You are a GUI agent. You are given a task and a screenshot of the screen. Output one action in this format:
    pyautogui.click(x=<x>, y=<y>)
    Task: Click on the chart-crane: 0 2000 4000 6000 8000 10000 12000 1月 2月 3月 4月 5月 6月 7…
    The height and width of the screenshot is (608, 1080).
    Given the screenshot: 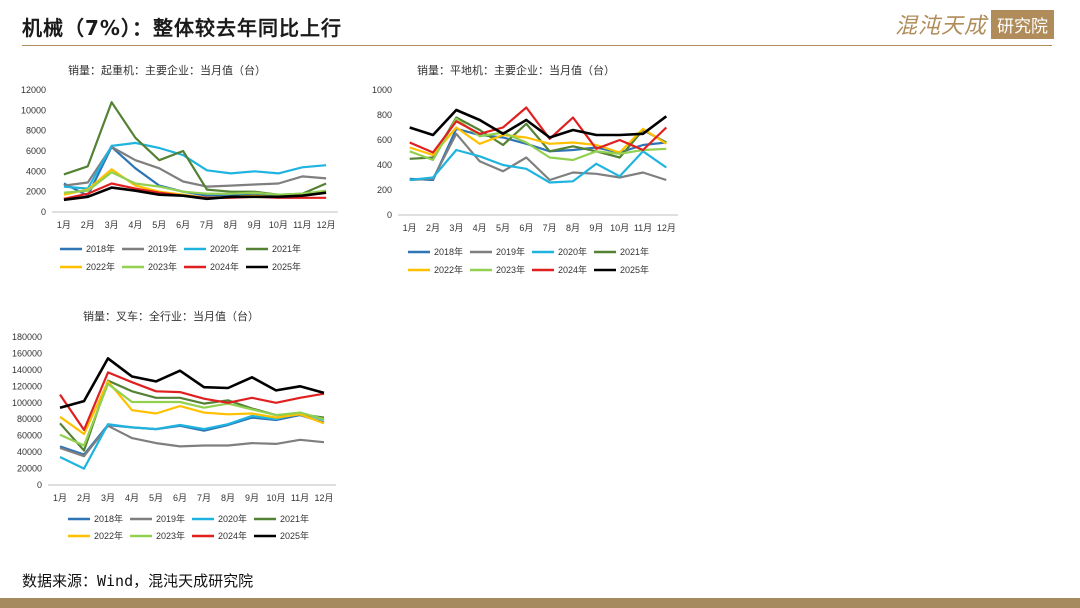 What is the action you would take?
    pyautogui.click(x=179, y=178)
    